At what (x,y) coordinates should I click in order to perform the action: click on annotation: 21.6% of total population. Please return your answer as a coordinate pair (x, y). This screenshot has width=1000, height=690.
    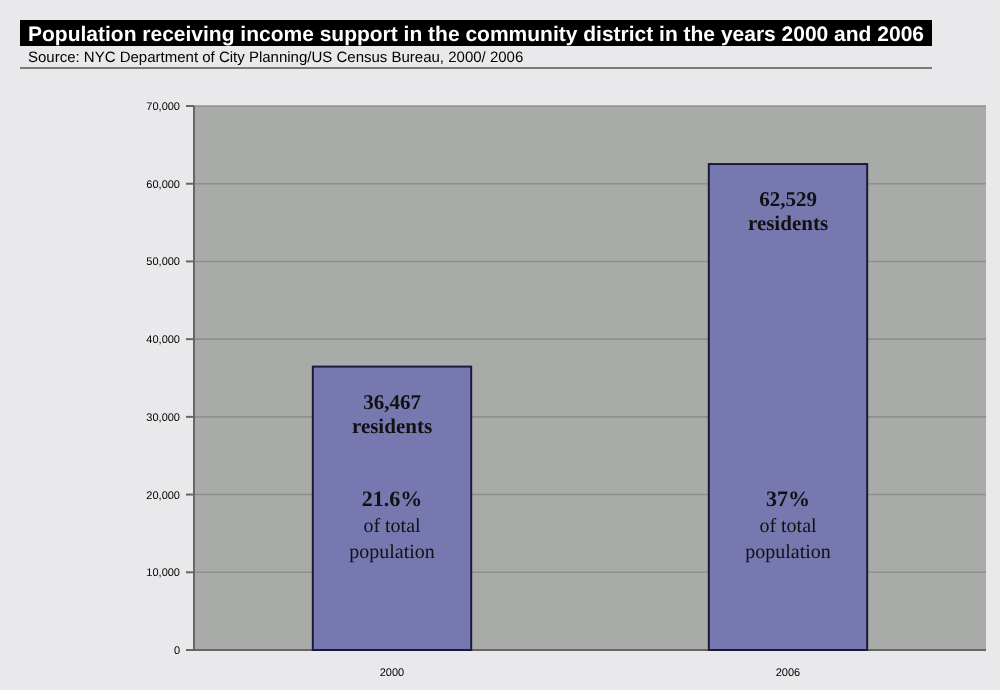
    Looking at the image, I should click on (392, 526).